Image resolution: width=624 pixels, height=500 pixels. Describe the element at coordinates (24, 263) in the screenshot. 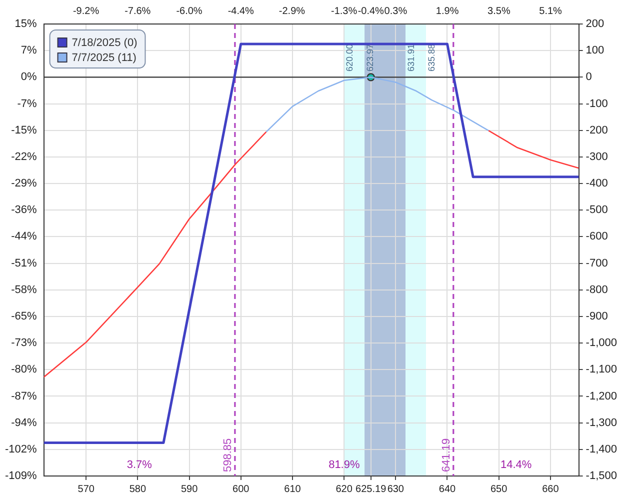

I see `y-tick-label: -51%` at that location.